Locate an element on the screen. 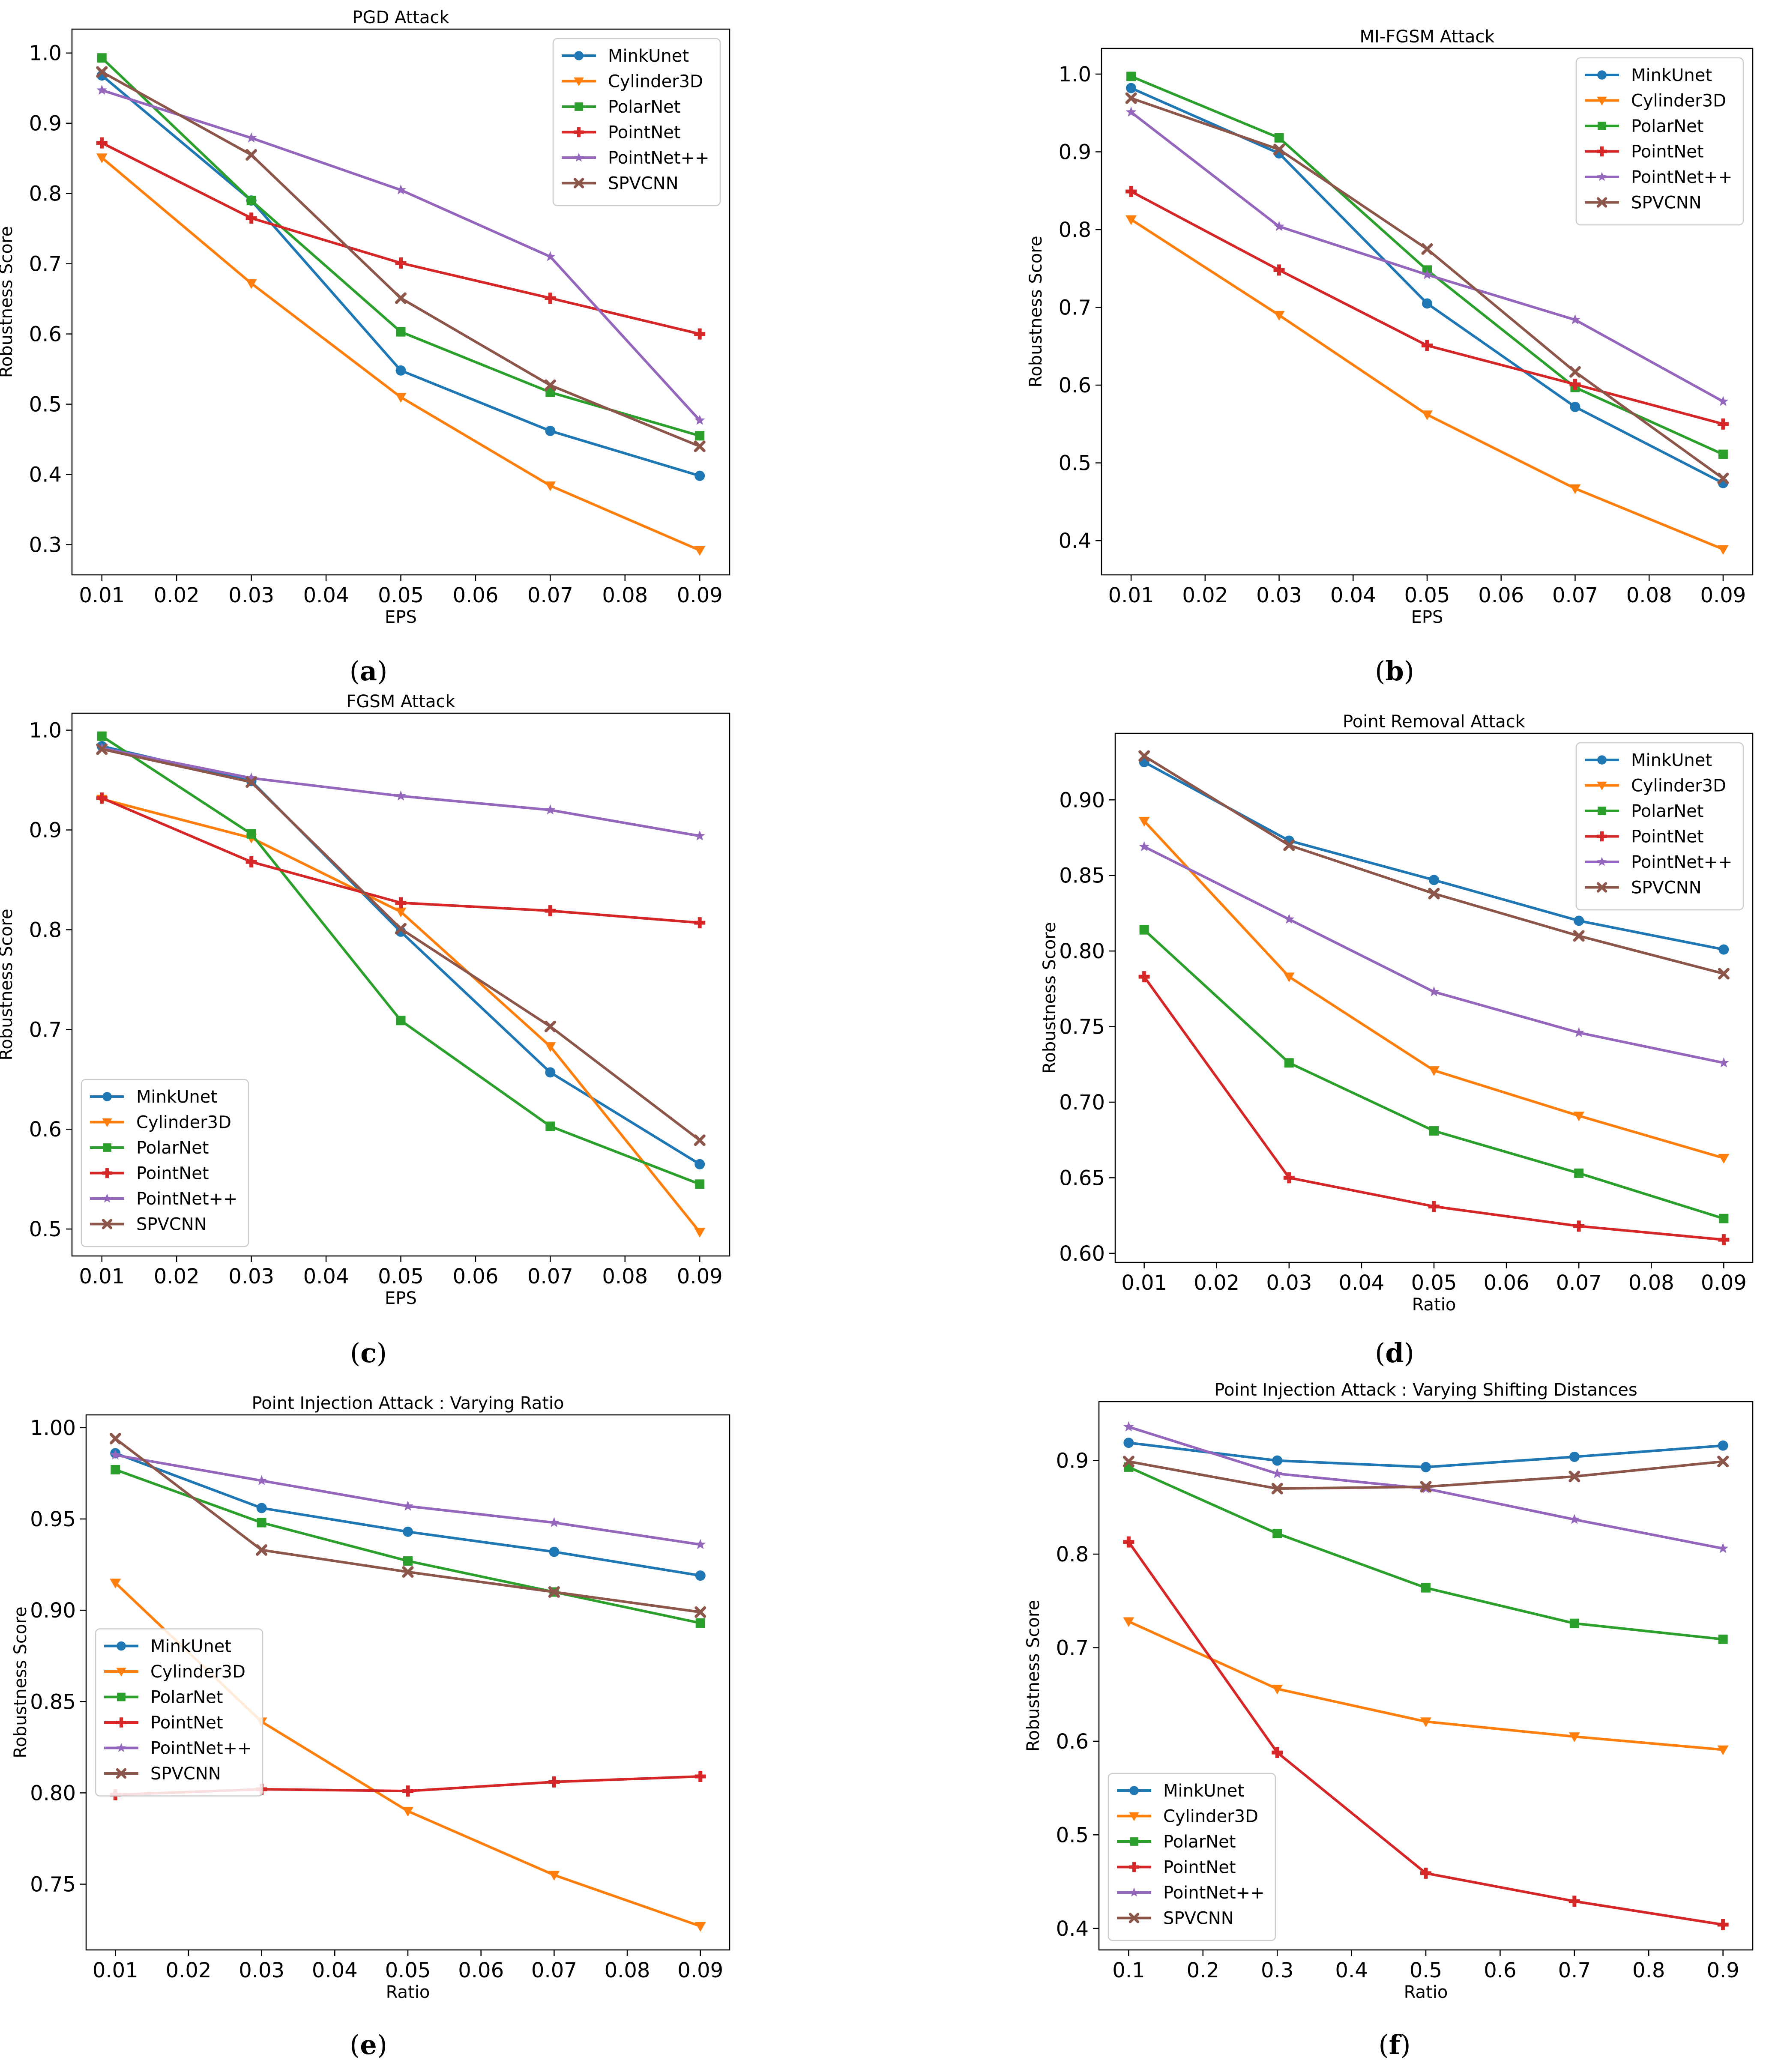  x-tick-label: 0.07 is located at coordinates (550, 1277).